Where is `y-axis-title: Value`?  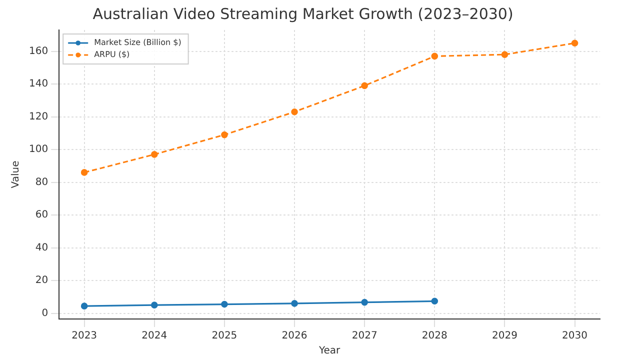
y-axis-title: Value is located at coordinates (16, 174).